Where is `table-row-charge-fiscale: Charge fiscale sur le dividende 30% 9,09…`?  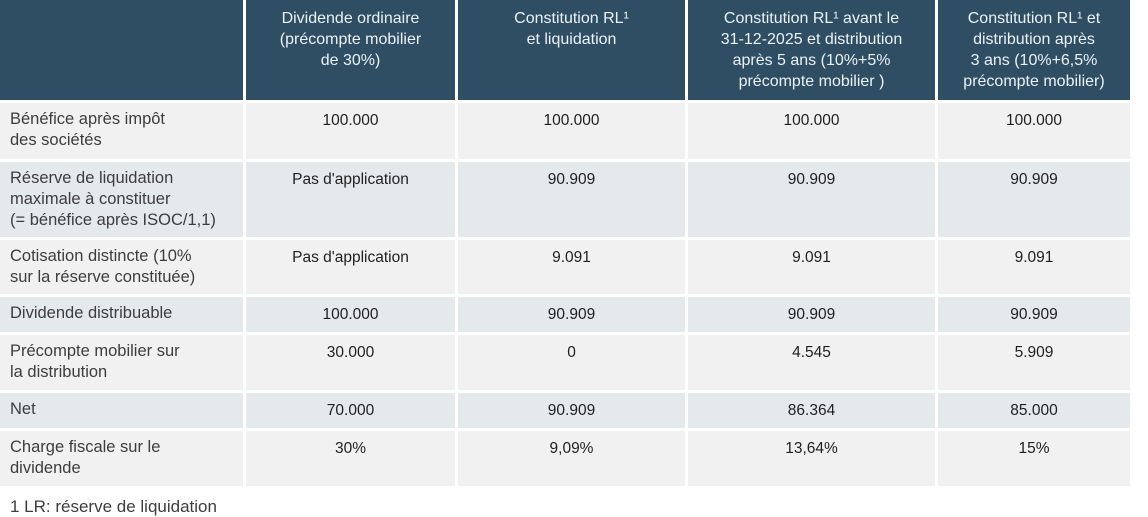
table-row-charge-fiscale: Charge fiscale sur le dividende 30% 9,09… is located at coordinates (565, 458).